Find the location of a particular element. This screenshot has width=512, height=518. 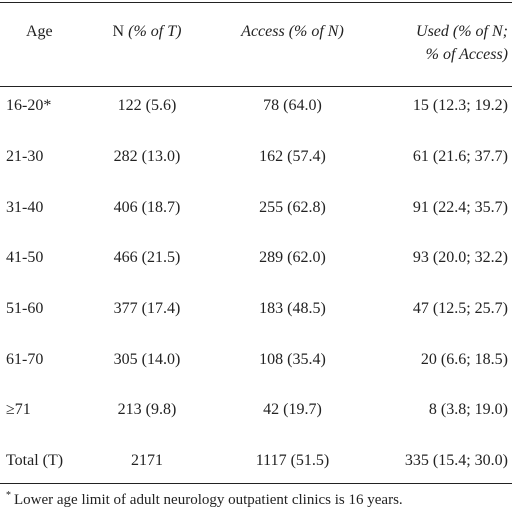

header-access-label: Access (% of N) is located at coordinates (292, 31).